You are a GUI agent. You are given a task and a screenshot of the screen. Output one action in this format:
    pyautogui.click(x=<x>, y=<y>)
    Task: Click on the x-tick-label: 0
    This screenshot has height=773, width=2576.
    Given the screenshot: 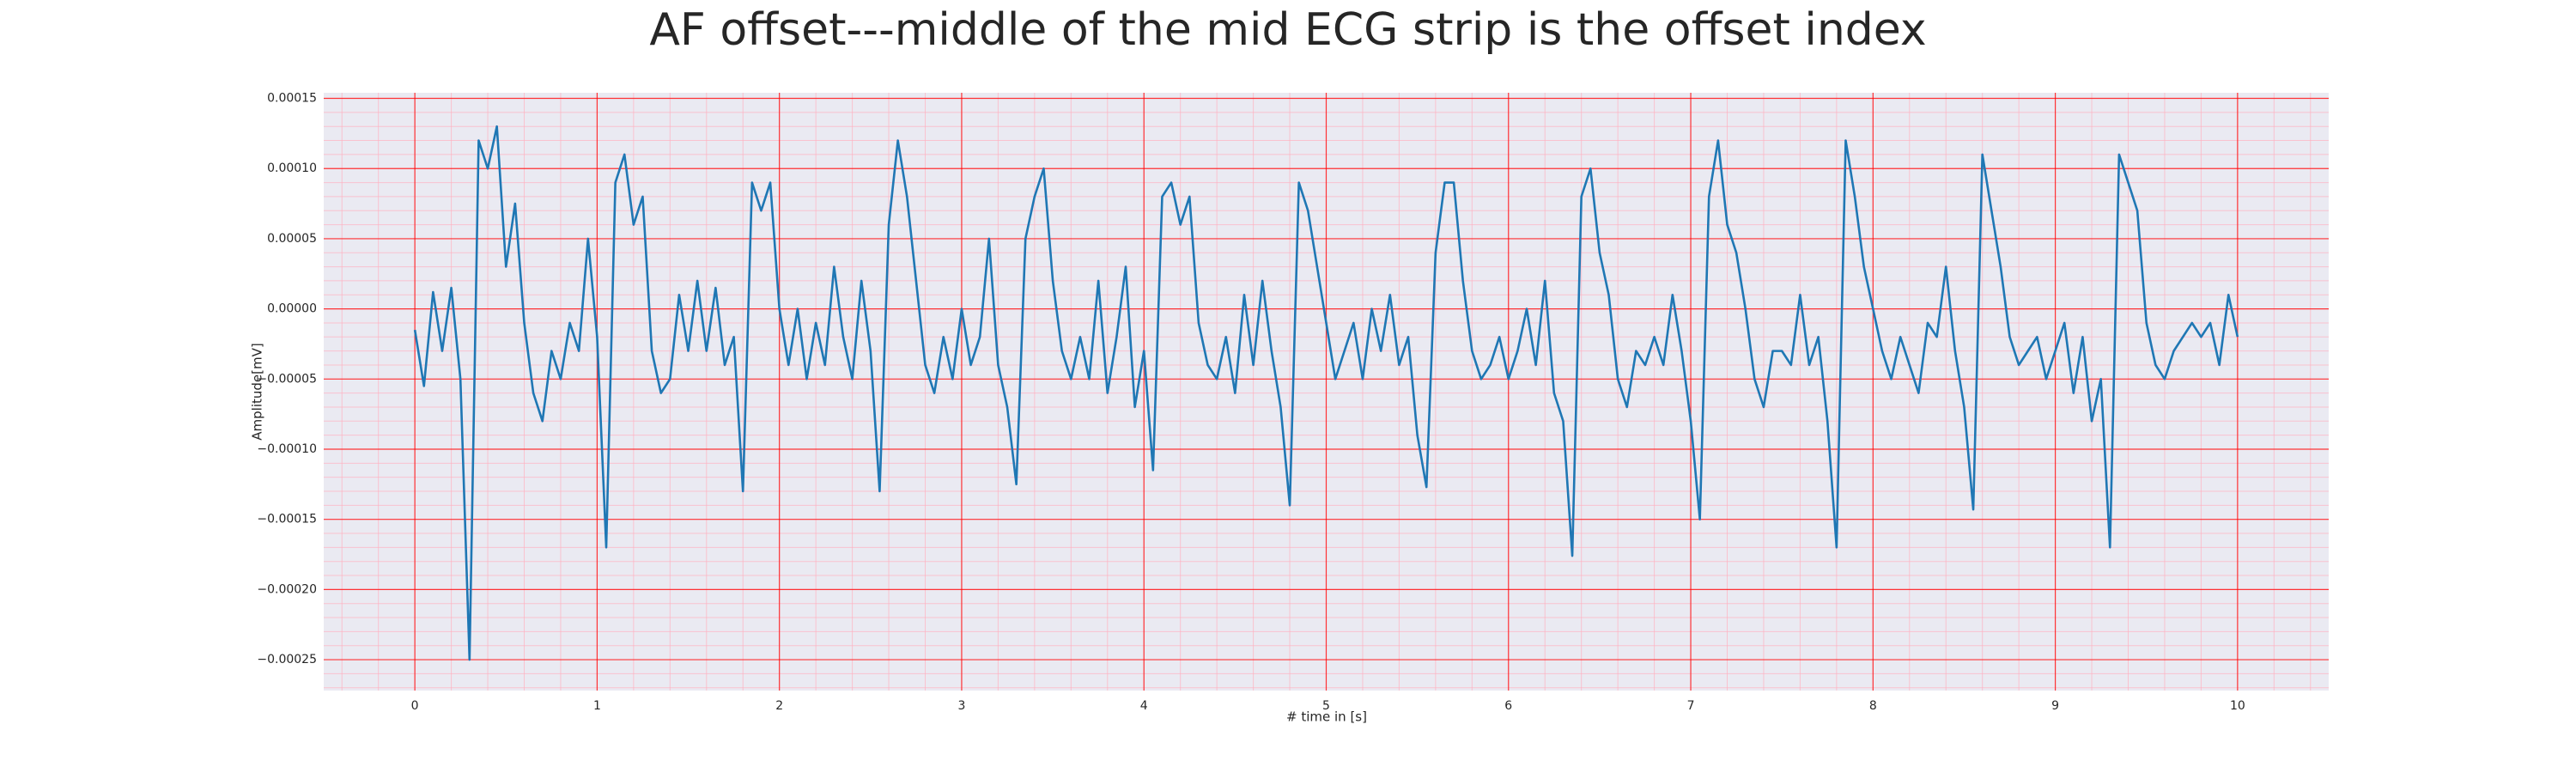 What is the action you would take?
    pyautogui.click(x=415, y=706)
    